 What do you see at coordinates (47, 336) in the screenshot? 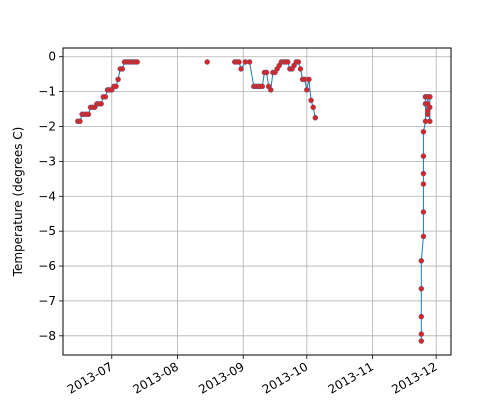
I see `y-tick-label: −8` at bounding box center [47, 336].